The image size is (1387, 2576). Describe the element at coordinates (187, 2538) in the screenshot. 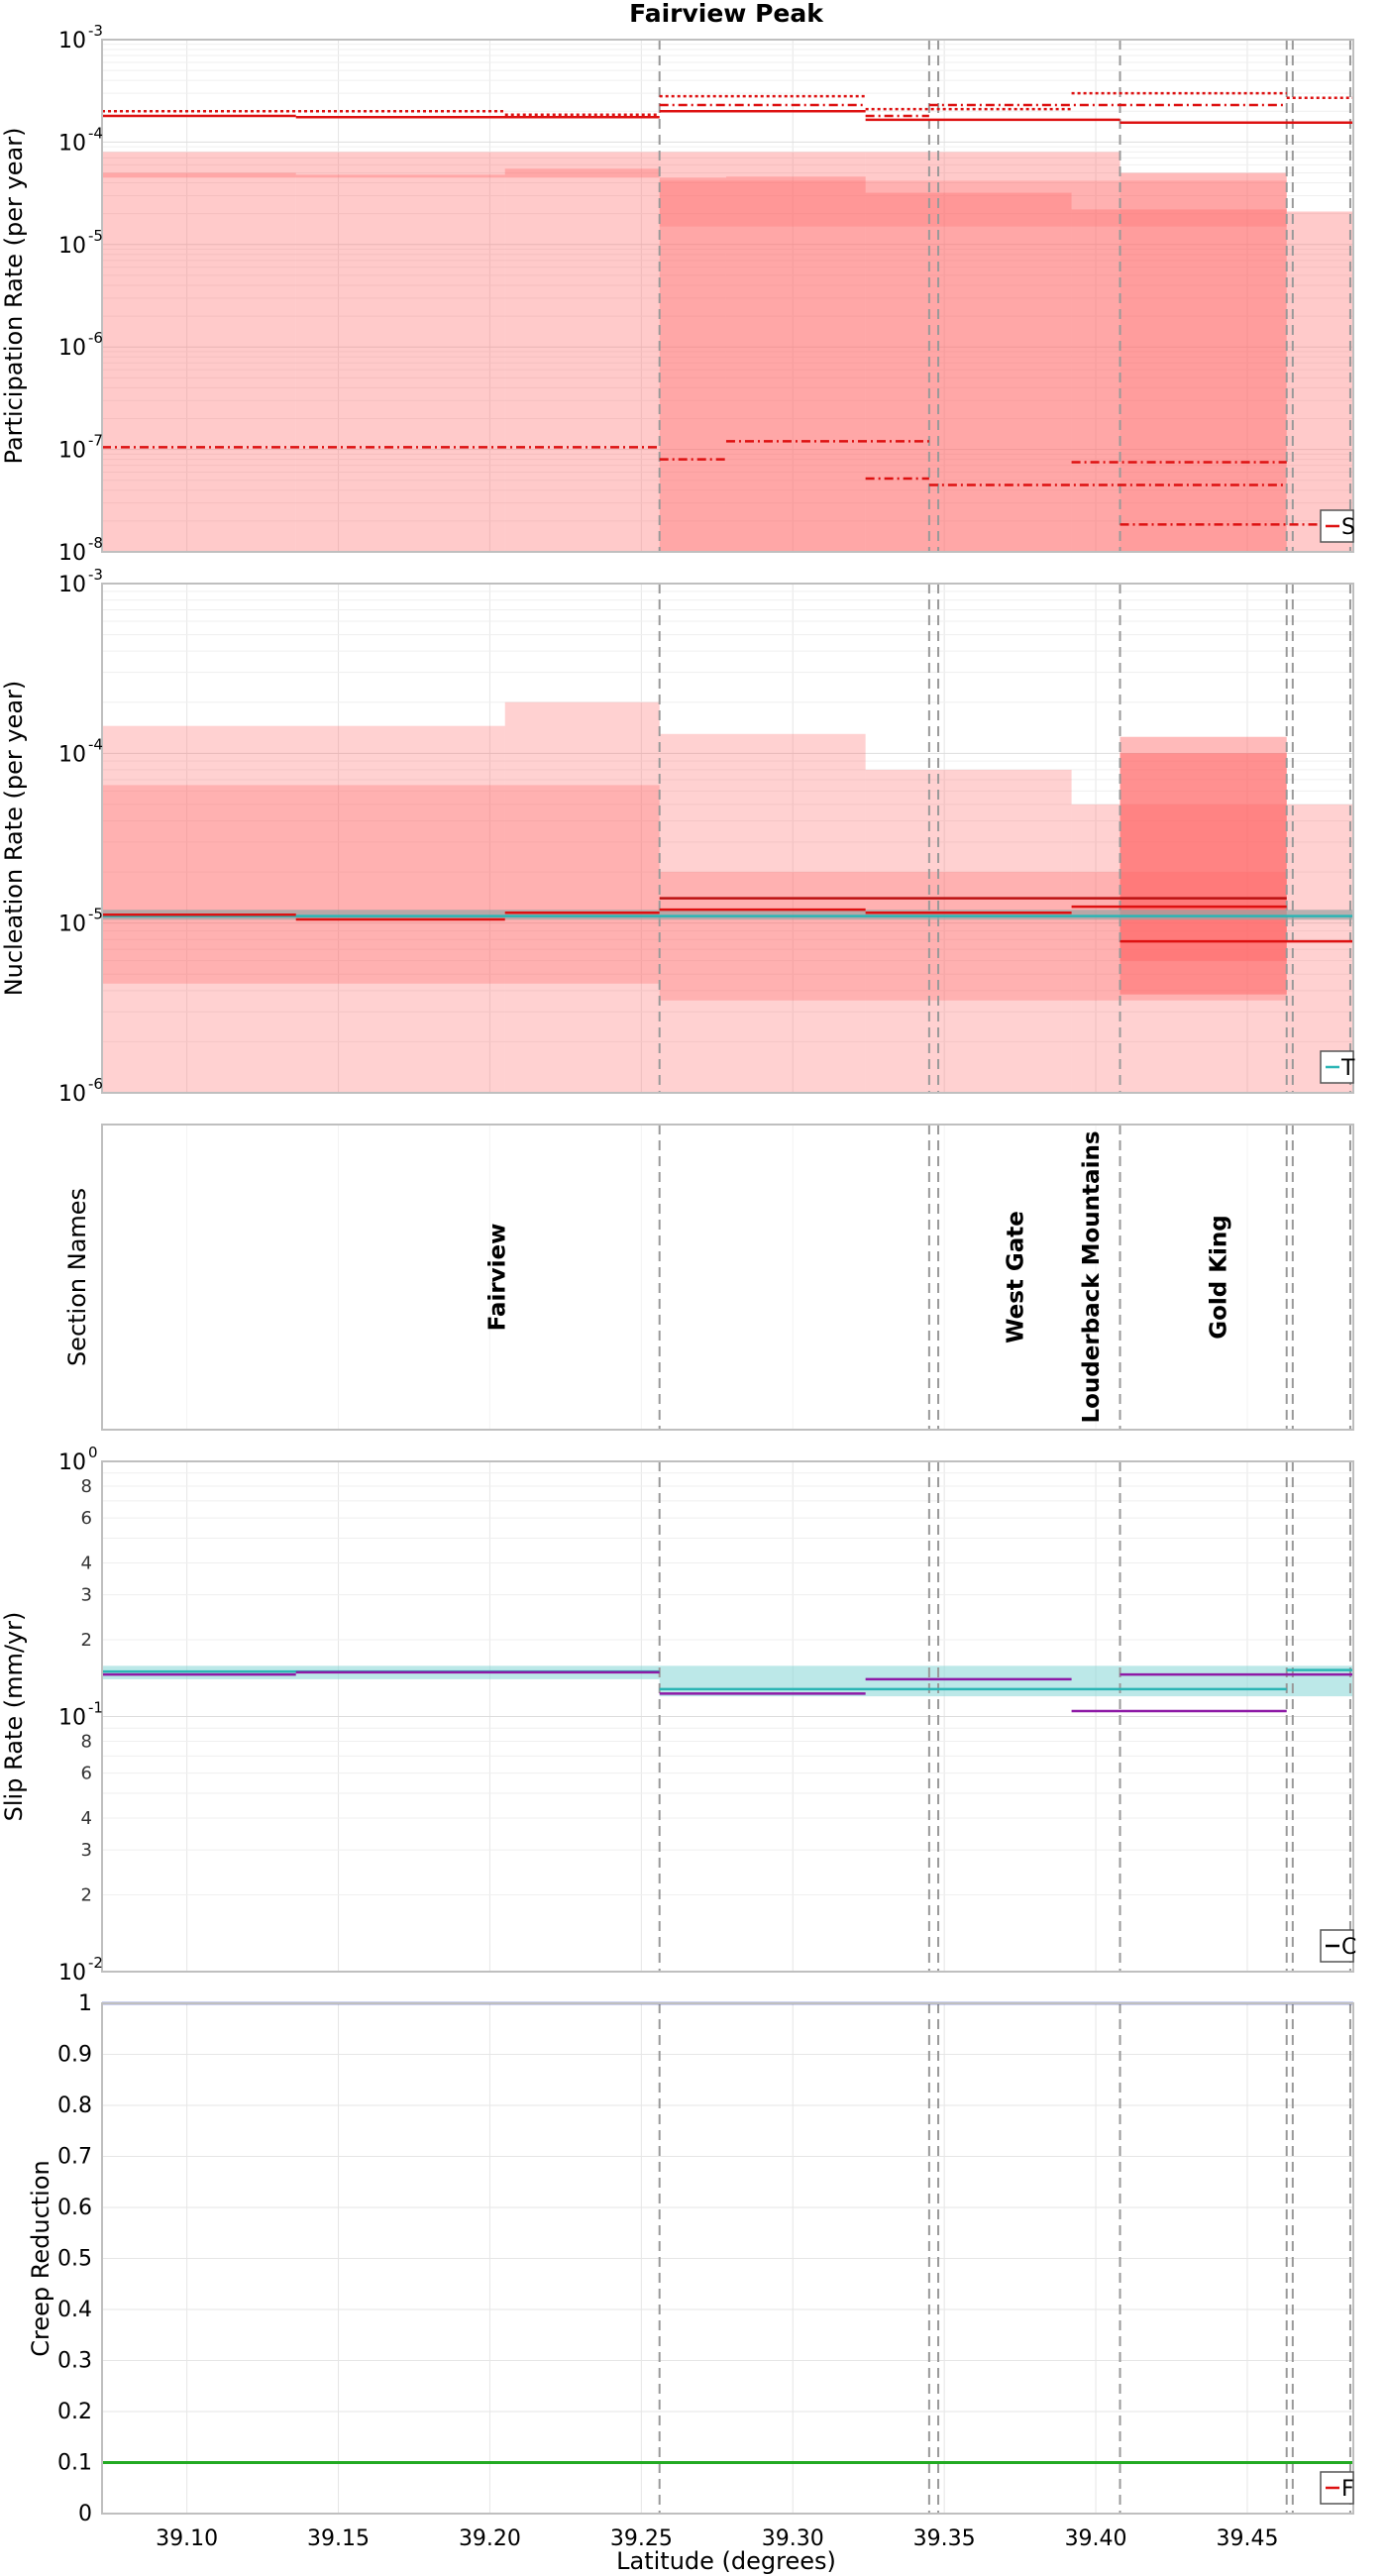

I see `x-tick-label: 39.10` at that location.